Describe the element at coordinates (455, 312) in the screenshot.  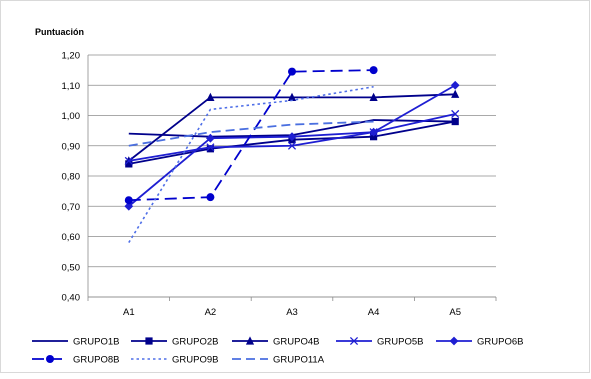
I see `x-tick-label: A5` at that location.